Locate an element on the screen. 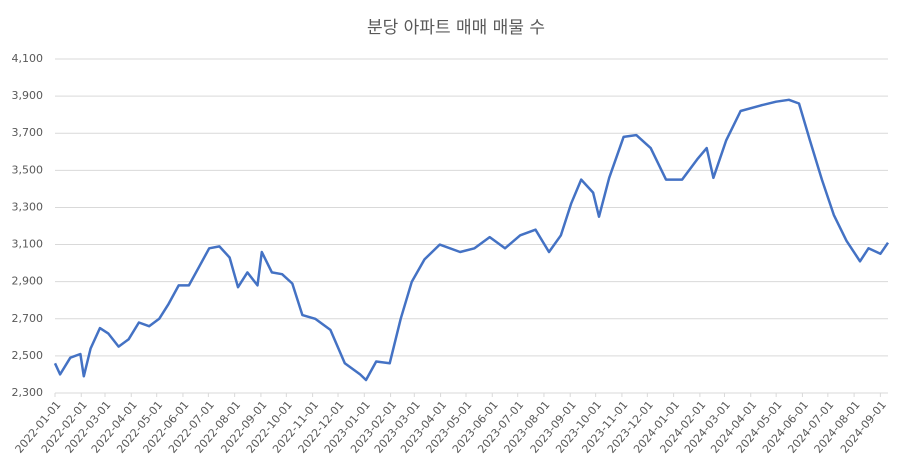 Image resolution: width=911 pixels, height=460 pixels. y-tick-label: 3,700 is located at coordinates (28, 132).